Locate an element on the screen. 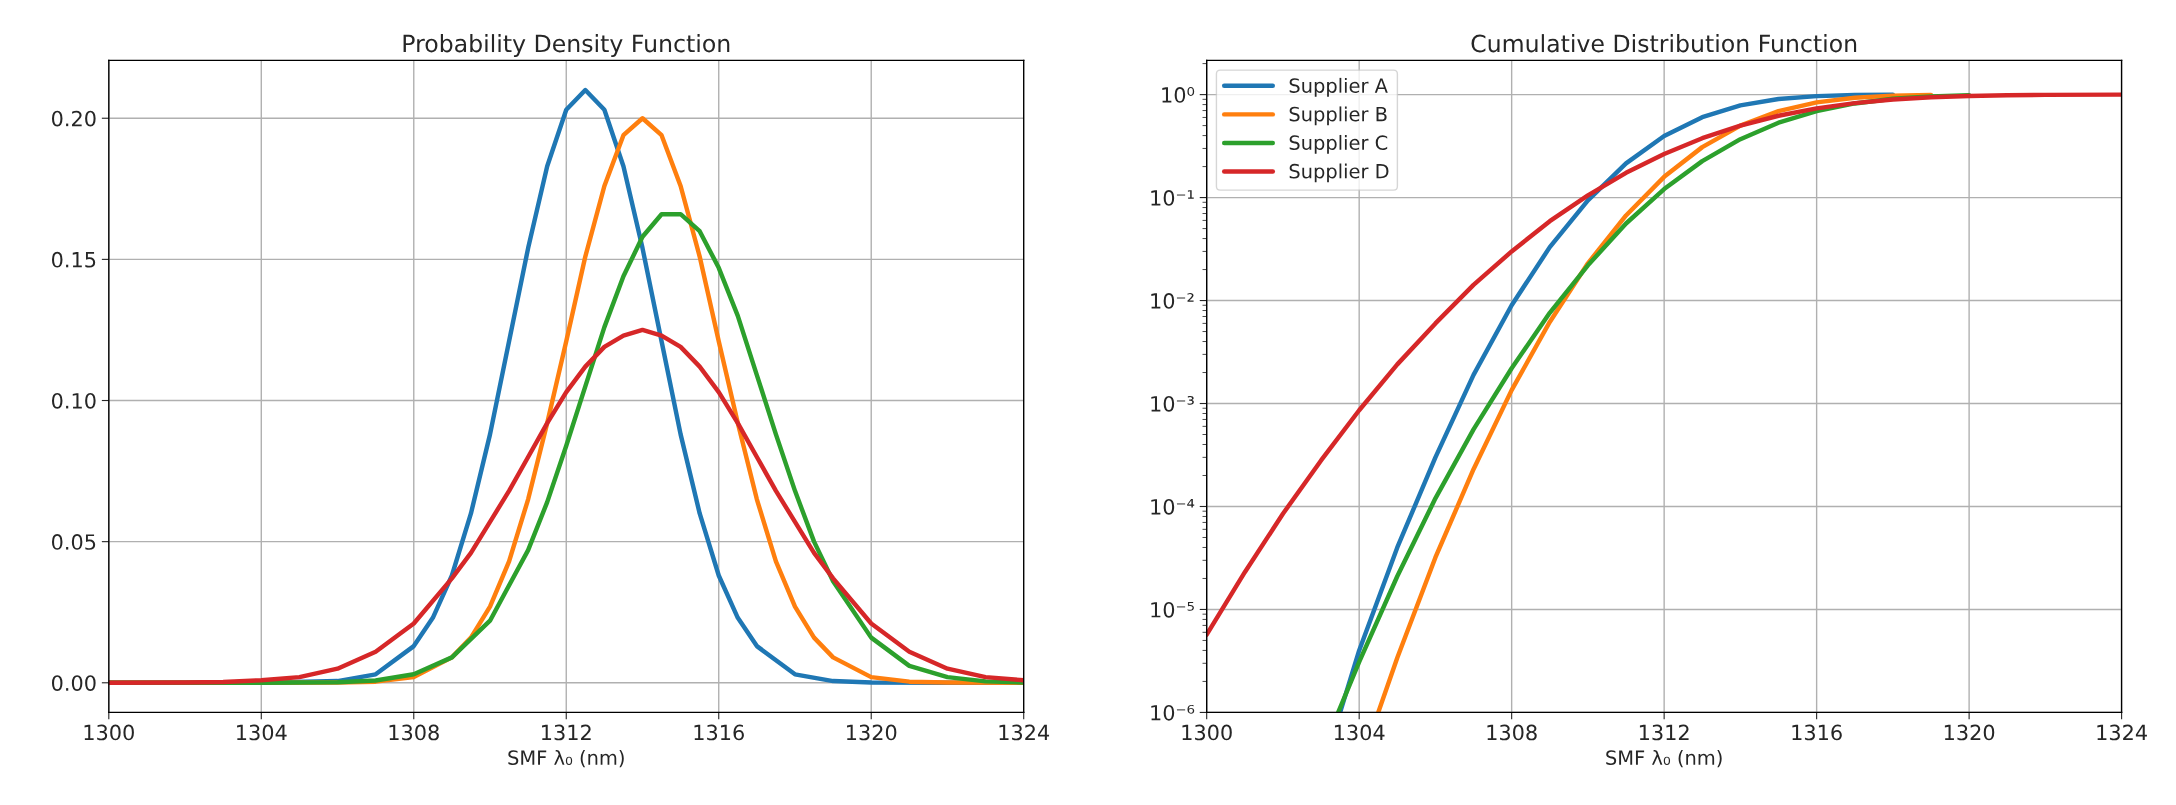 The width and height of the screenshot is (2176, 805). y-tick-label: 10⁻⁴ is located at coordinates (1173, 506).